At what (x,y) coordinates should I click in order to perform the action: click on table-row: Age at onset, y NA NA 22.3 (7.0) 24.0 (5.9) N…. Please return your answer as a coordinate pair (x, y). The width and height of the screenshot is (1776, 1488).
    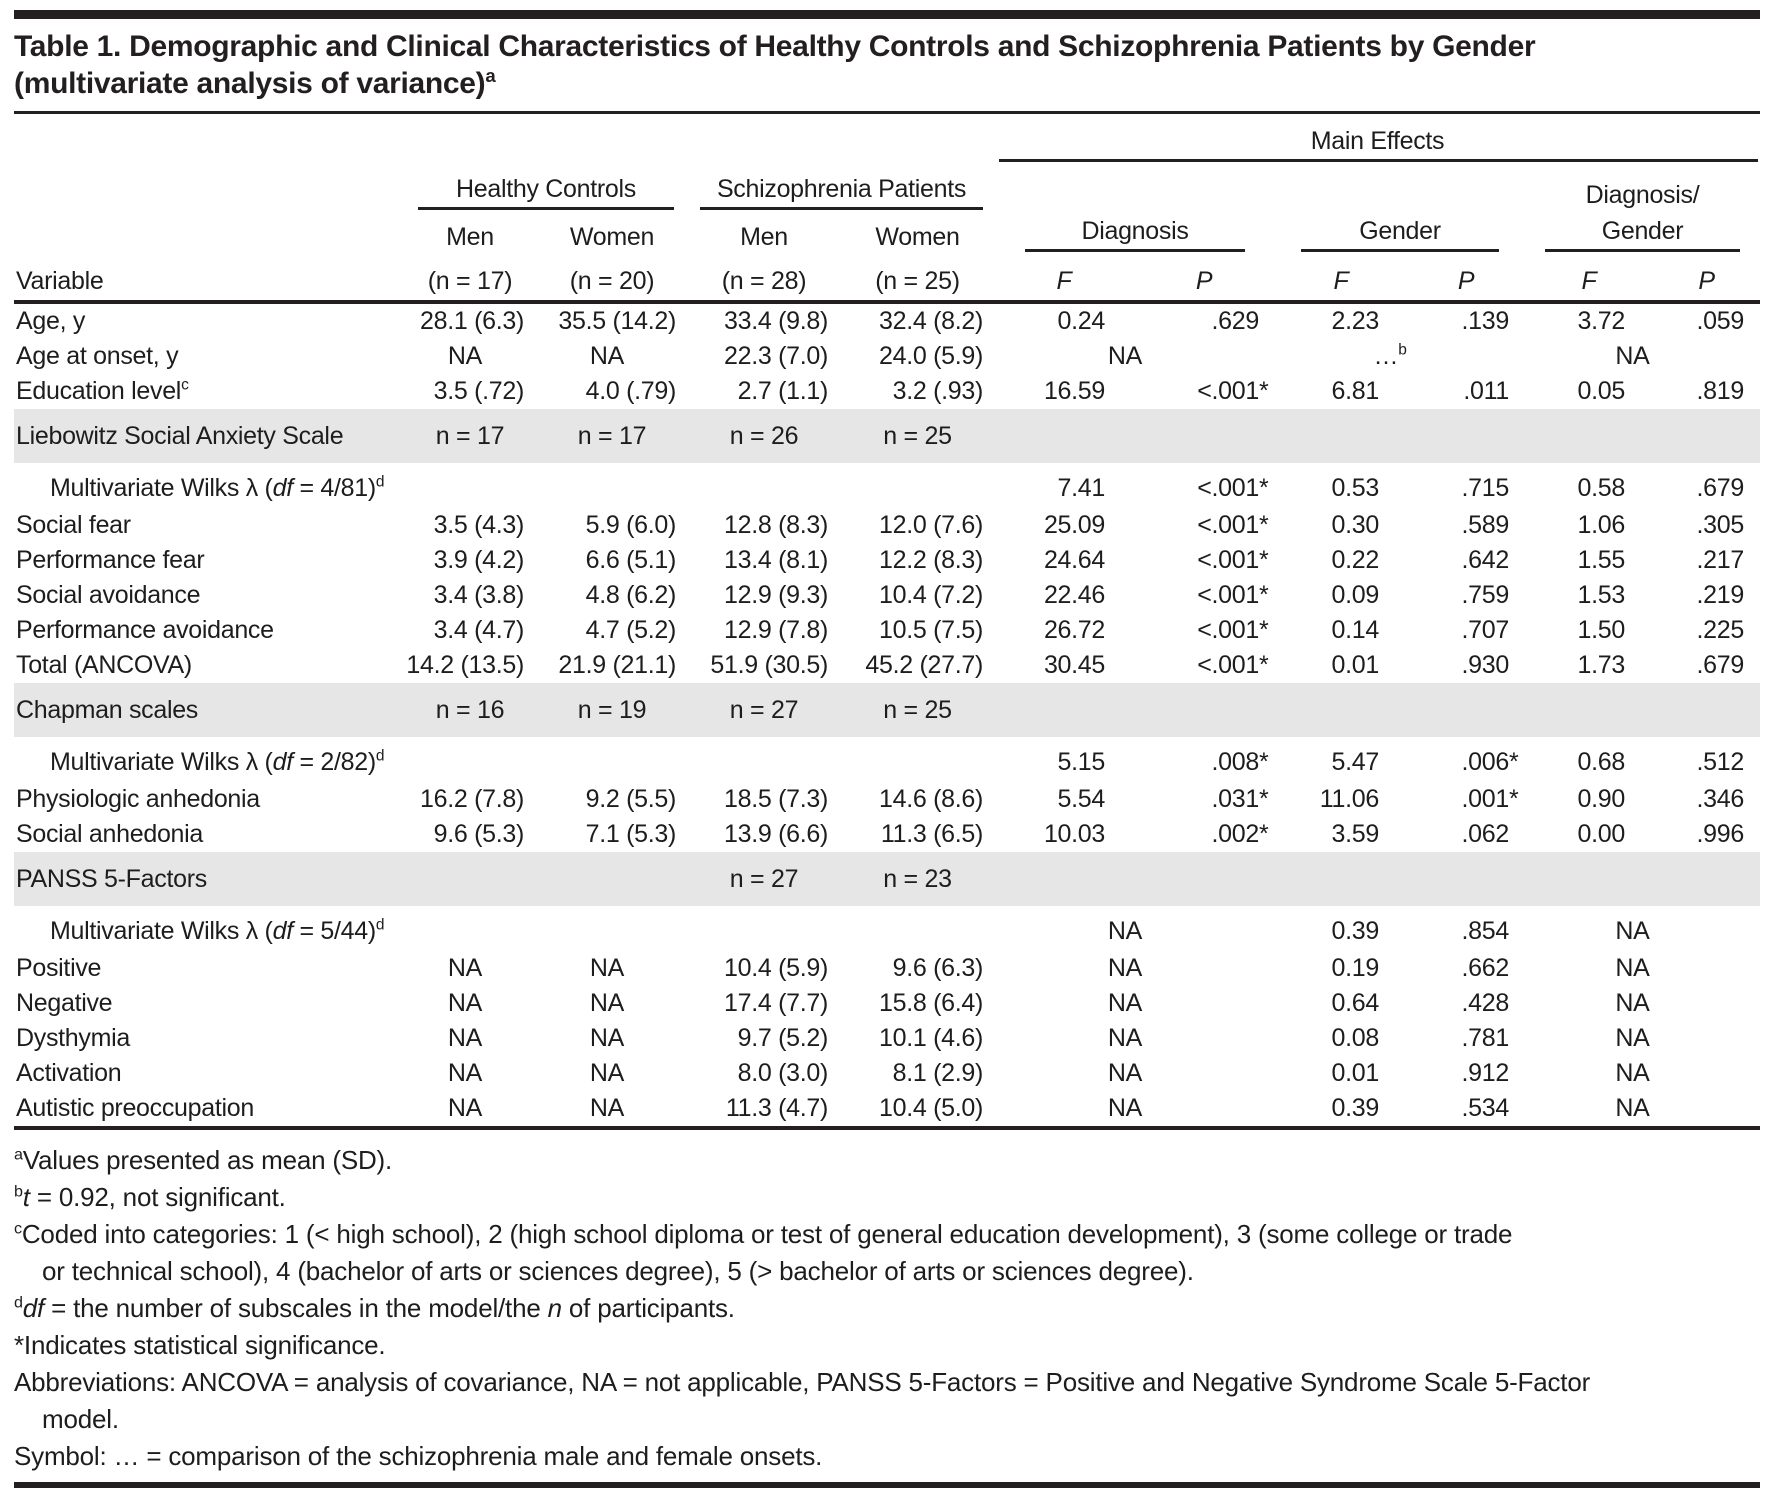
    Looking at the image, I should click on (887, 356).